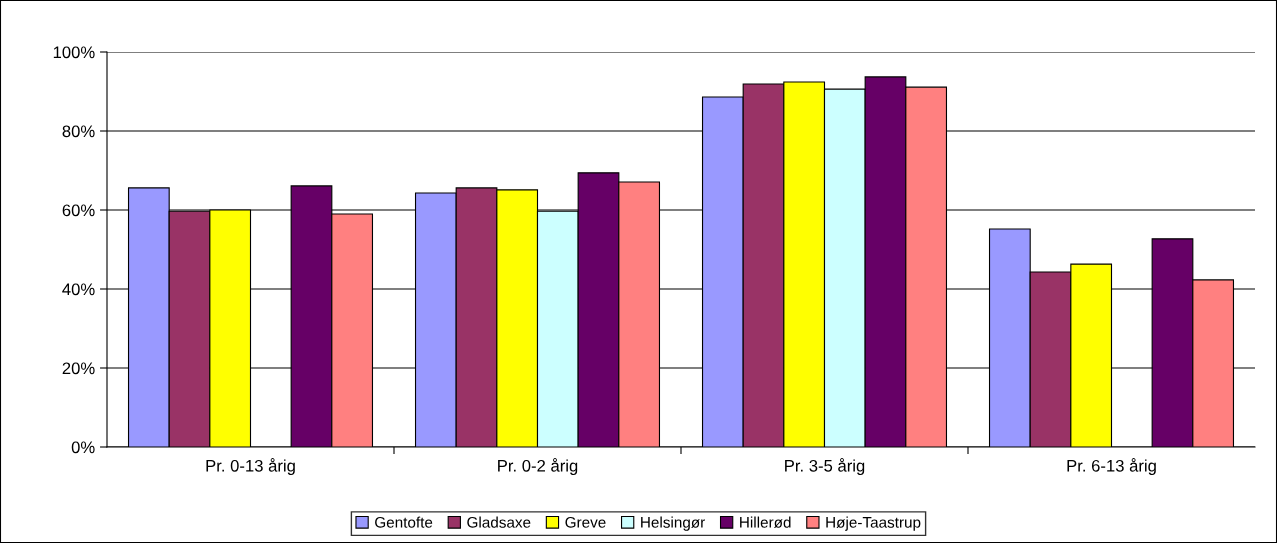 This screenshot has height=543, width=1277. I want to click on y-tick-label: 40%, so click(78, 289).